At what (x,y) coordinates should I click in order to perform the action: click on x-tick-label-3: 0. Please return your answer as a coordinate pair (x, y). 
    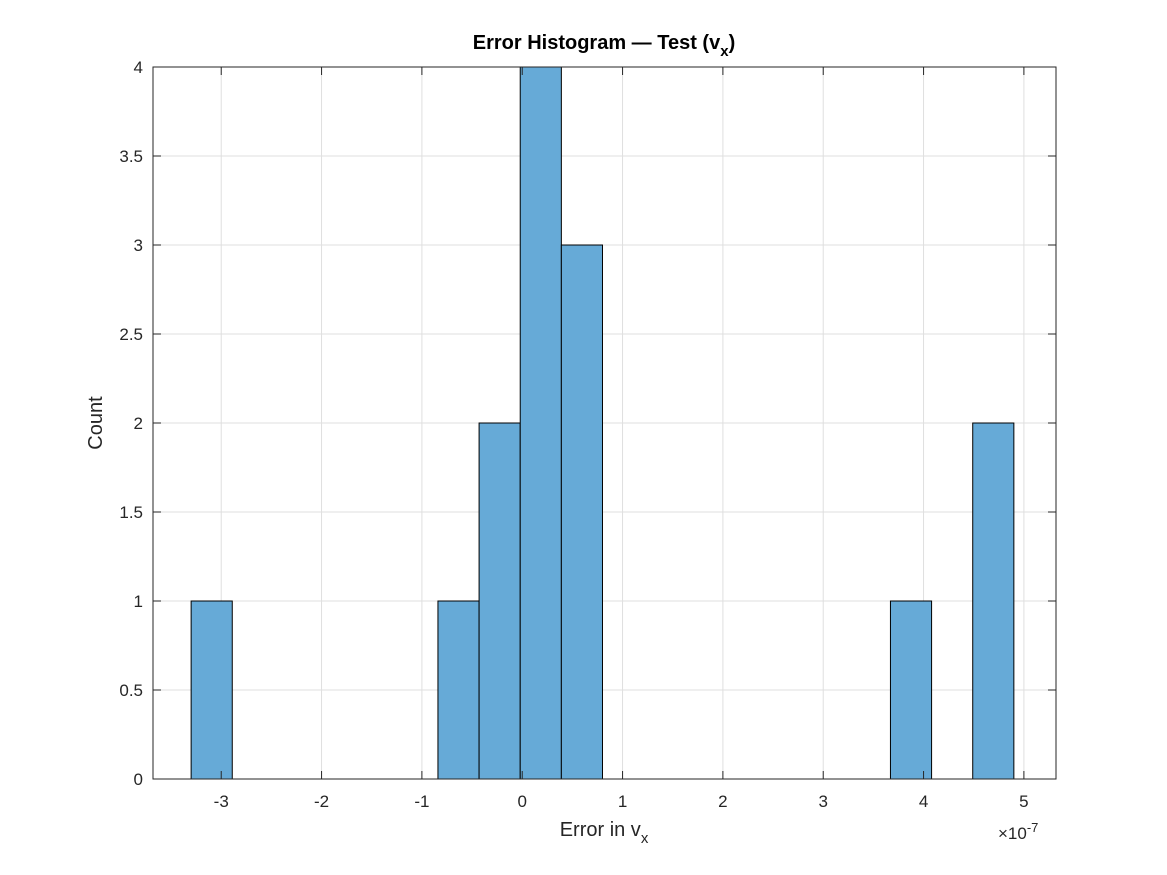
    Looking at the image, I should click on (521, 801).